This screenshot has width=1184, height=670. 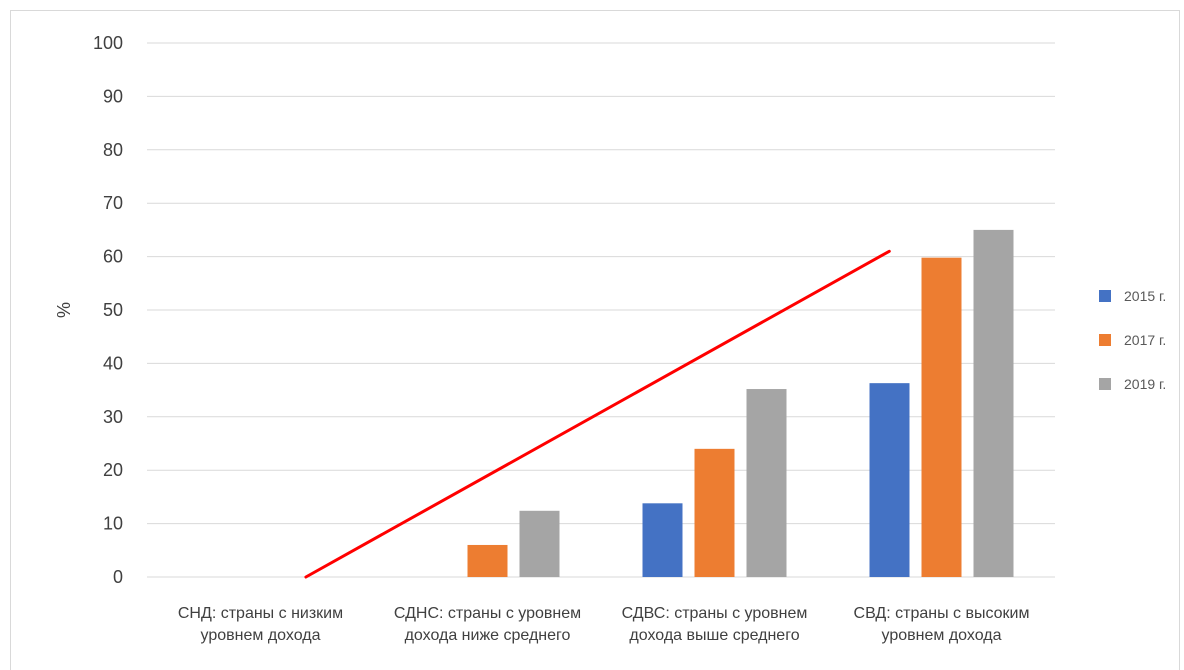 What do you see at coordinates (118, 577) in the screenshot?
I see `y-tick-label: 0` at bounding box center [118, 577].